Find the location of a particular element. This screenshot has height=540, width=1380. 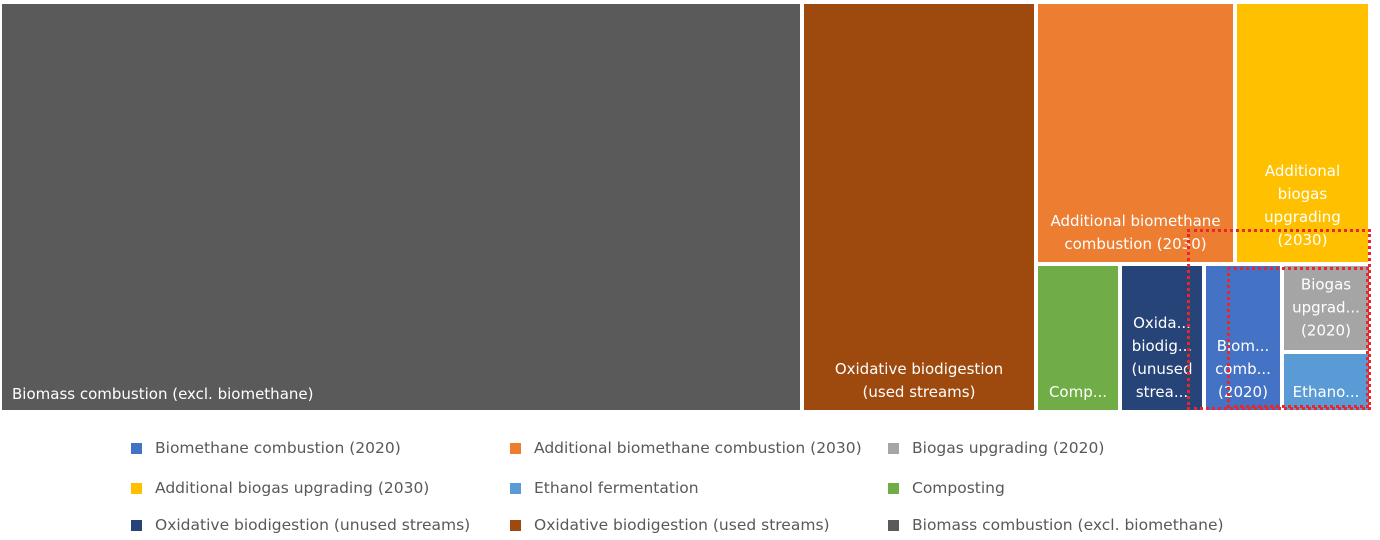

tile-label-additional-biogas-upgrading: Additional biogas upgrading (2030) is located at coordinates (1302, 205).